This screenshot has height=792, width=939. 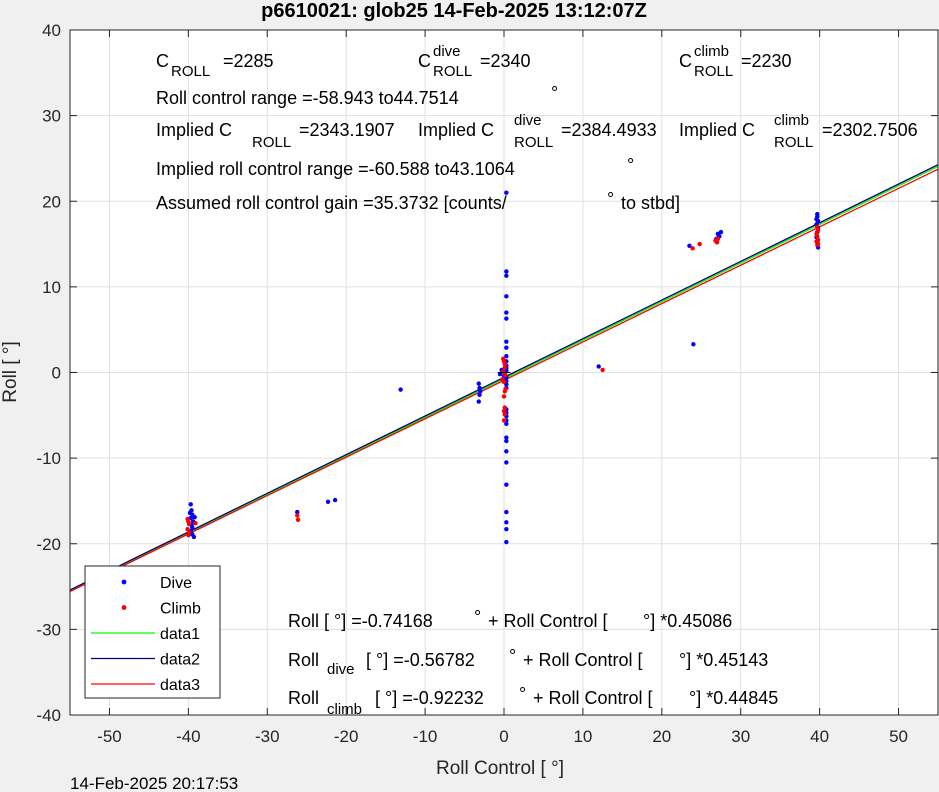 What do you see at coordinates (124, 607) in the screenshot?
I see `legend-marker-climb` at bounding box center [124, 607].